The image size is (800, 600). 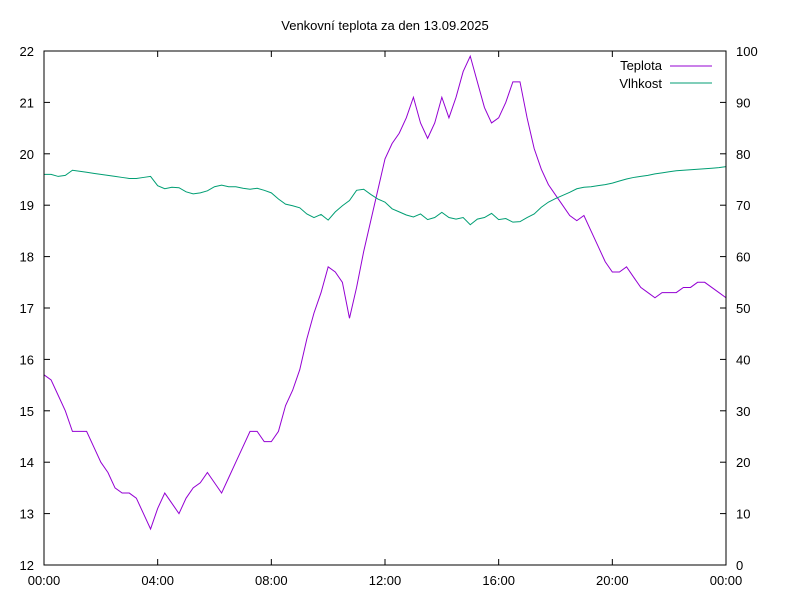 I want to click on x-tick-label: 08:00, so click(x=271, y=580).